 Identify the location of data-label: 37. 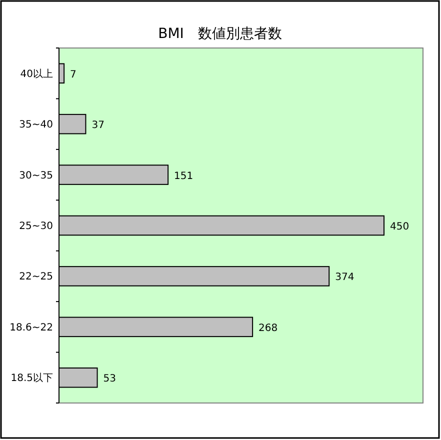
(98, 126).